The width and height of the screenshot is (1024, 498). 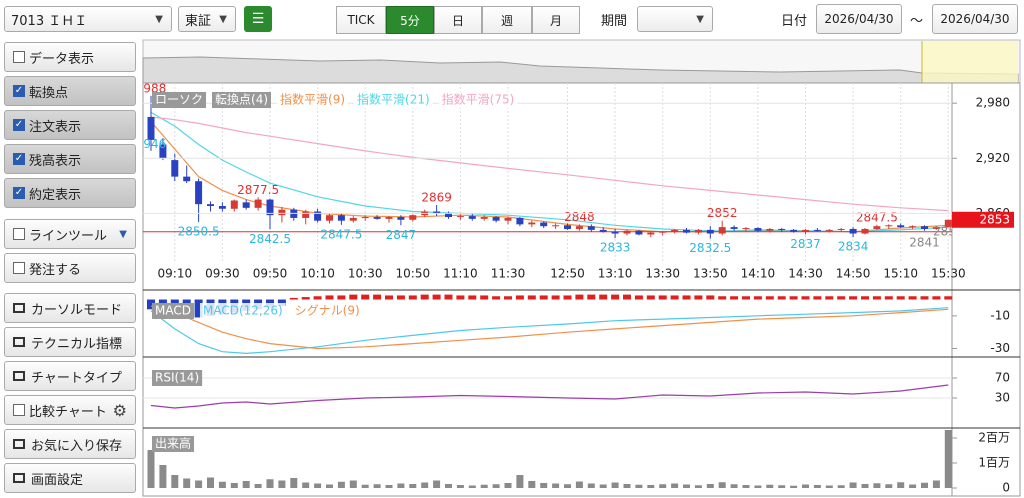 What do you see at coordinates (70, 444) in the screenshot?
I see `sidebar-button: お気に入り保存` at bounding box center [70, 444].